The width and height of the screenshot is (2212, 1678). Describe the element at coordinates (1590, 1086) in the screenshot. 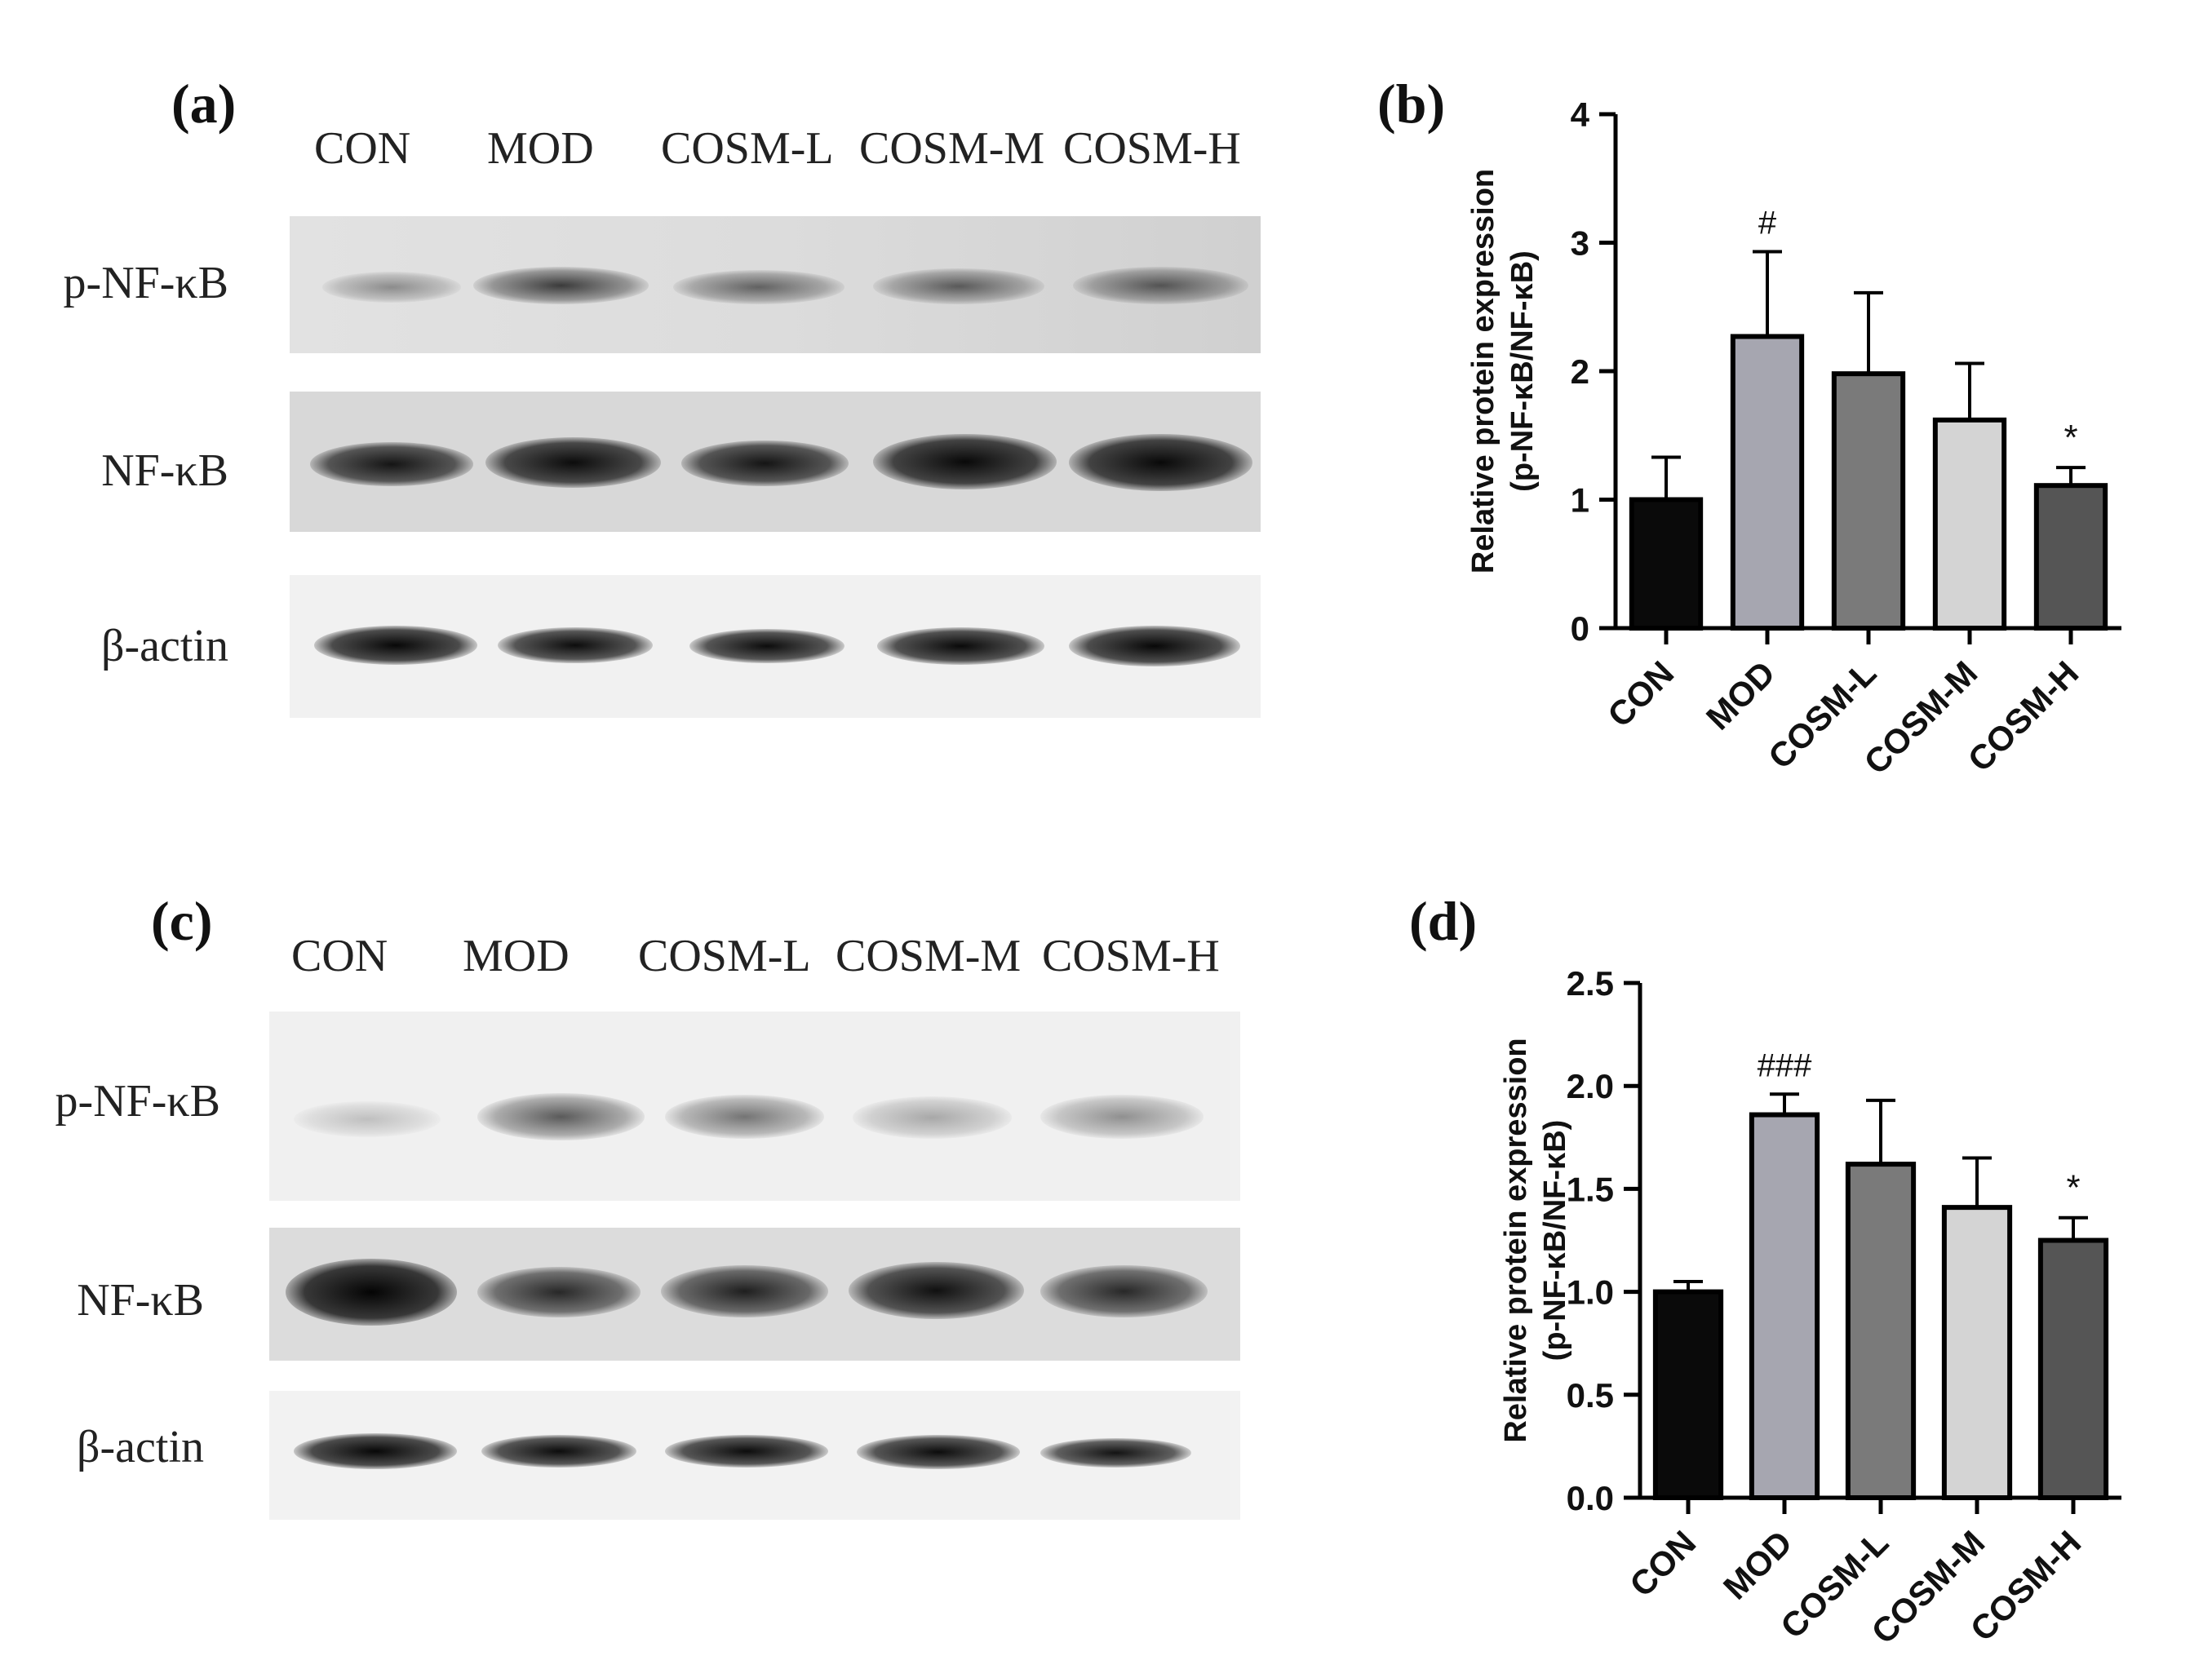

I see `y-tick-label: 2.0` at that location.